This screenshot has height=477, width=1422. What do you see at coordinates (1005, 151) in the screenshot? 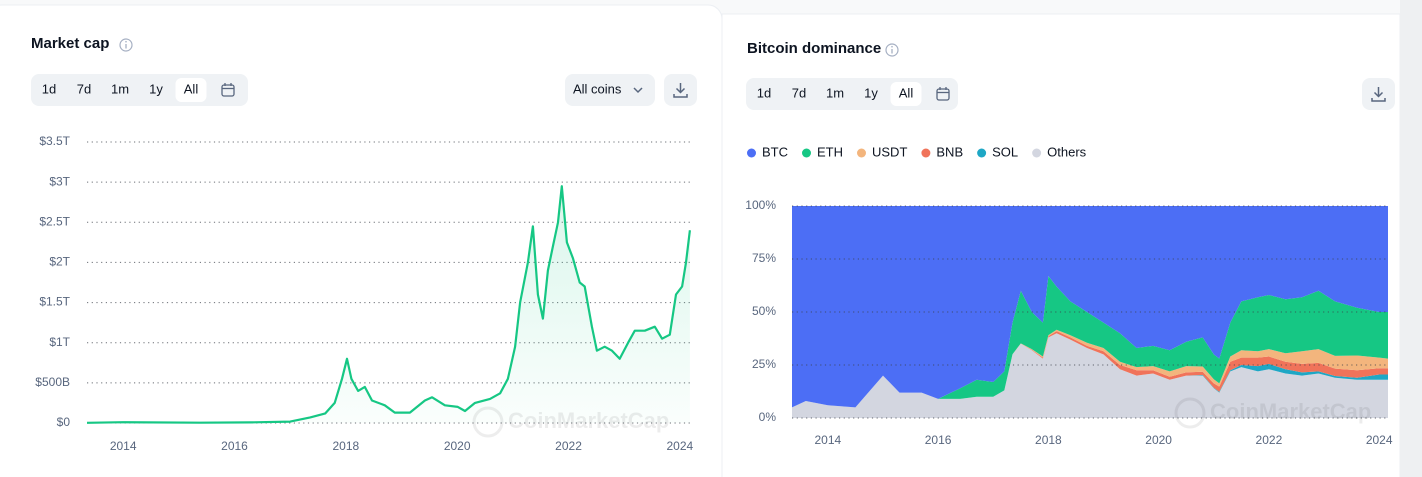
I see `legend-label: SOL` at bounding box center [1005, 151].